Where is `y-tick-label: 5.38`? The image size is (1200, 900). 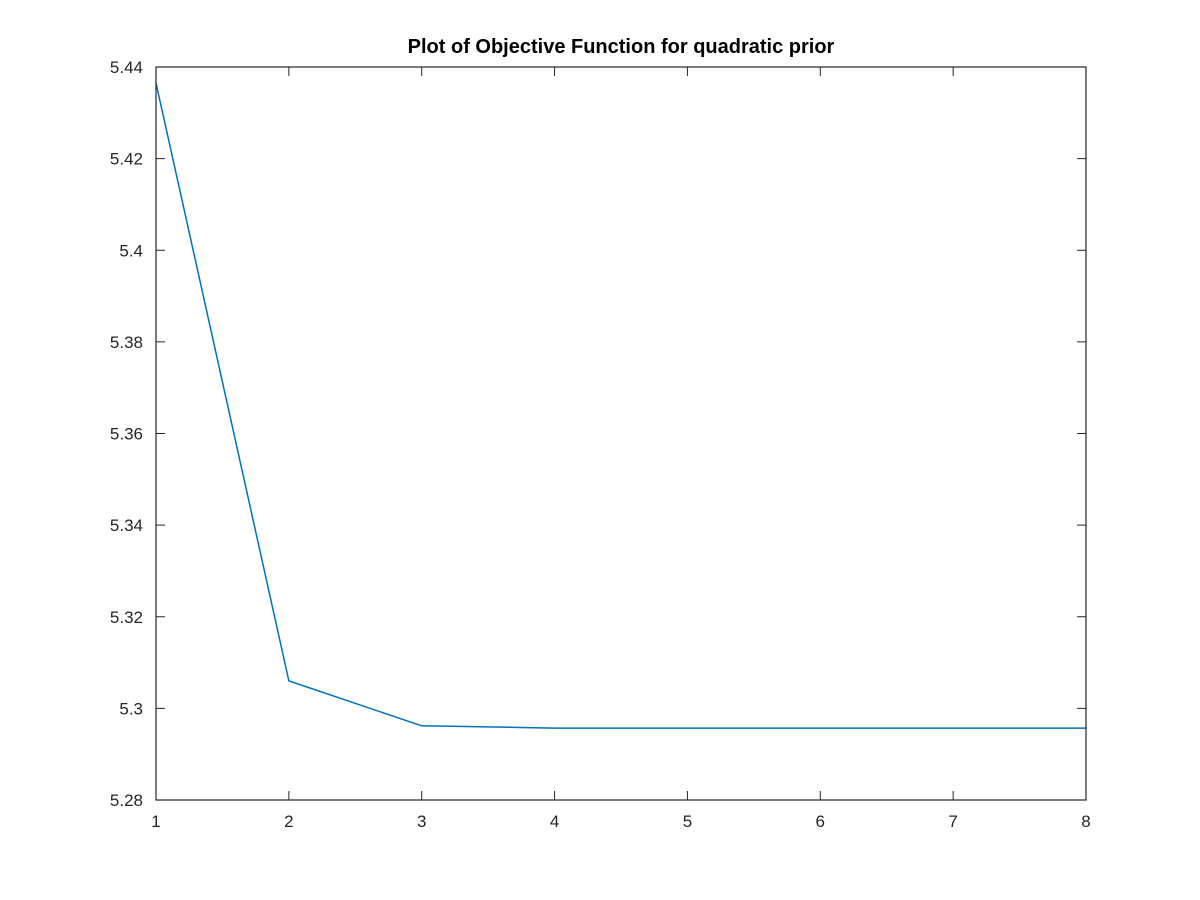
y-tick-label: 5.38 is located at coordinates (126, 342).